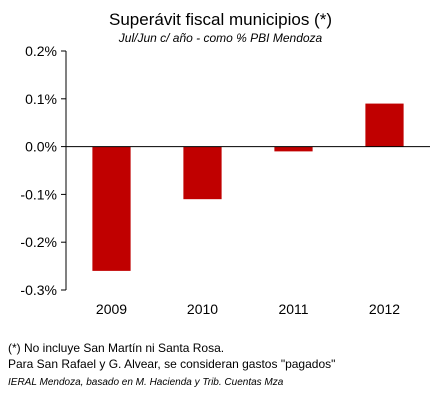 This screenshot has height=400, width=441. Describe the element at coordinates (202, 309) in the screenshot. I see `x-tick-label: 2010` at that location.